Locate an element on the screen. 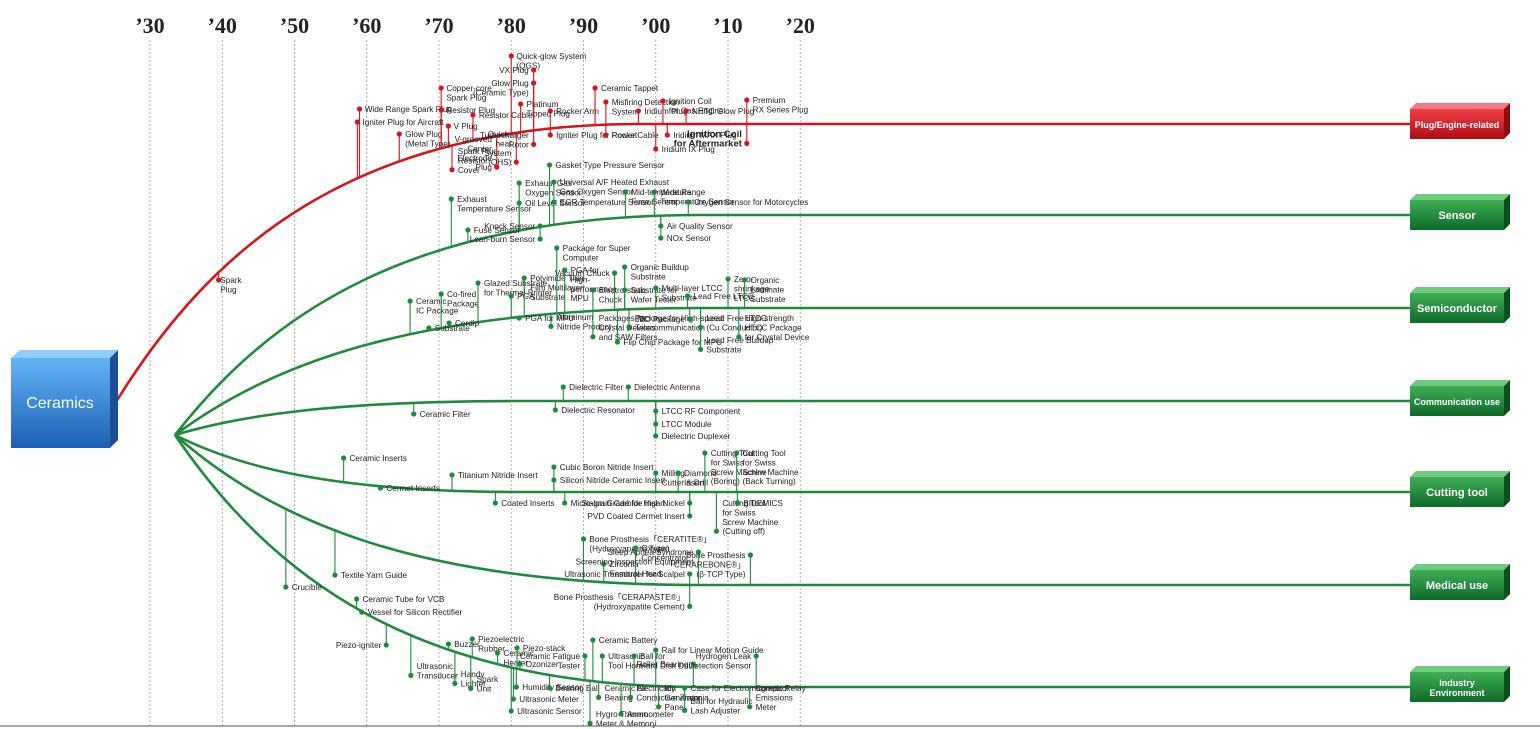  milestone-label: Package for High-speed Telecommunication is located at coordinates (679, 323).